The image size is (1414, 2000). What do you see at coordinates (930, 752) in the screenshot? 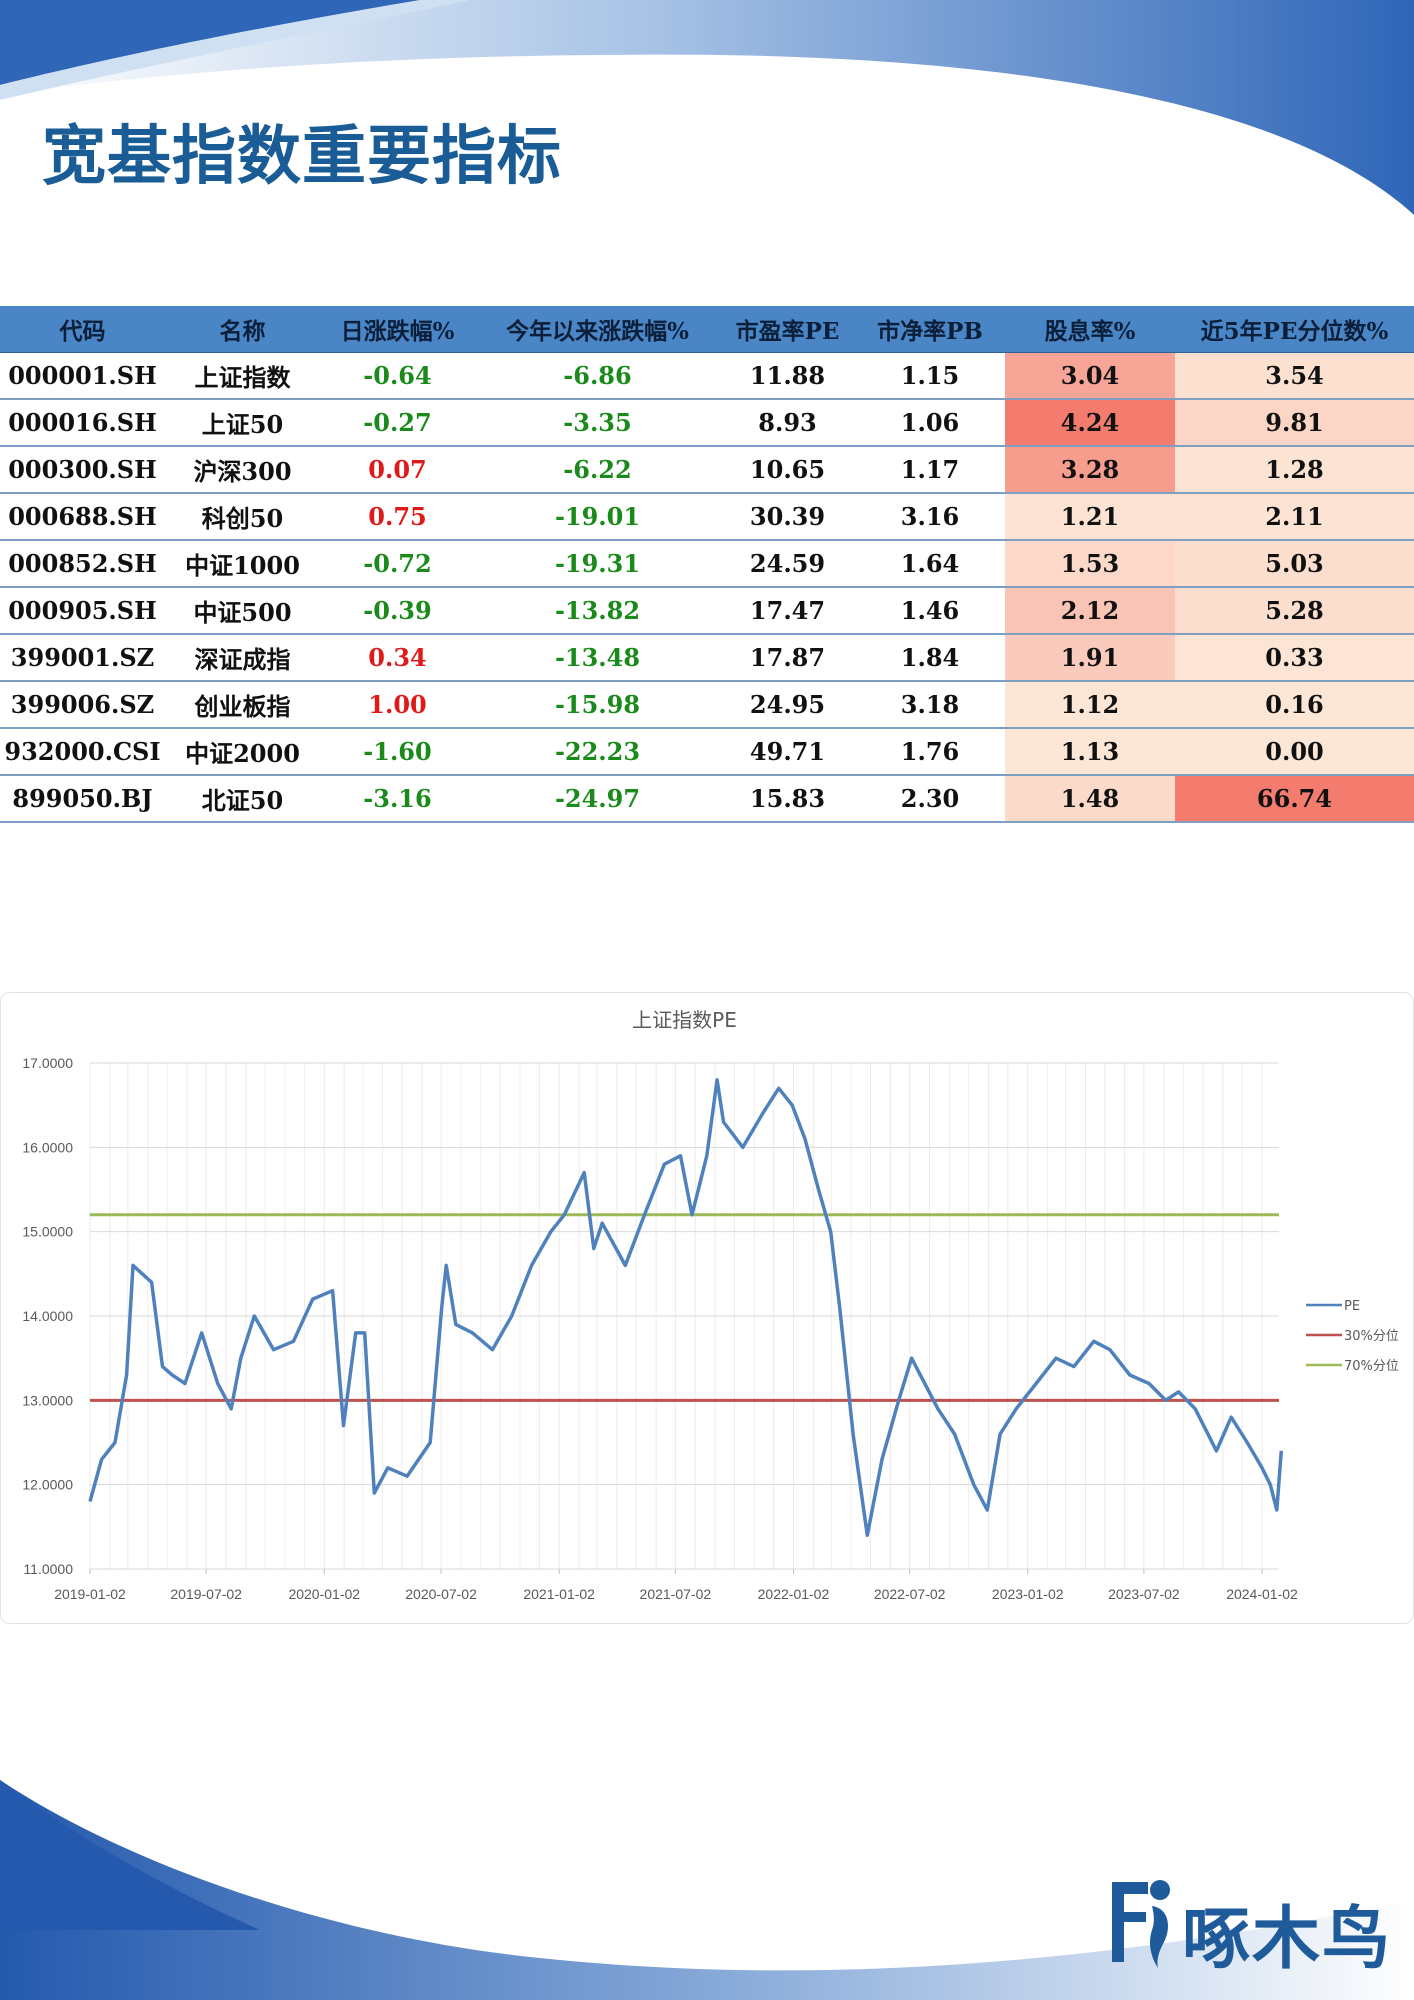
I see `cell-pb: 1.76` at bounding box center [930, 752].